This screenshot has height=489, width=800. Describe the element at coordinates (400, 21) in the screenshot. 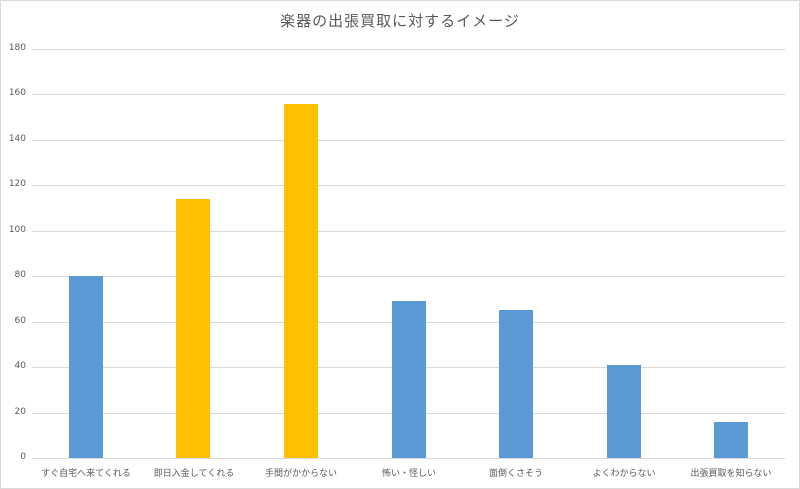

I see `chart-title: 楽器の出張買取に対するイメージ` at that location.